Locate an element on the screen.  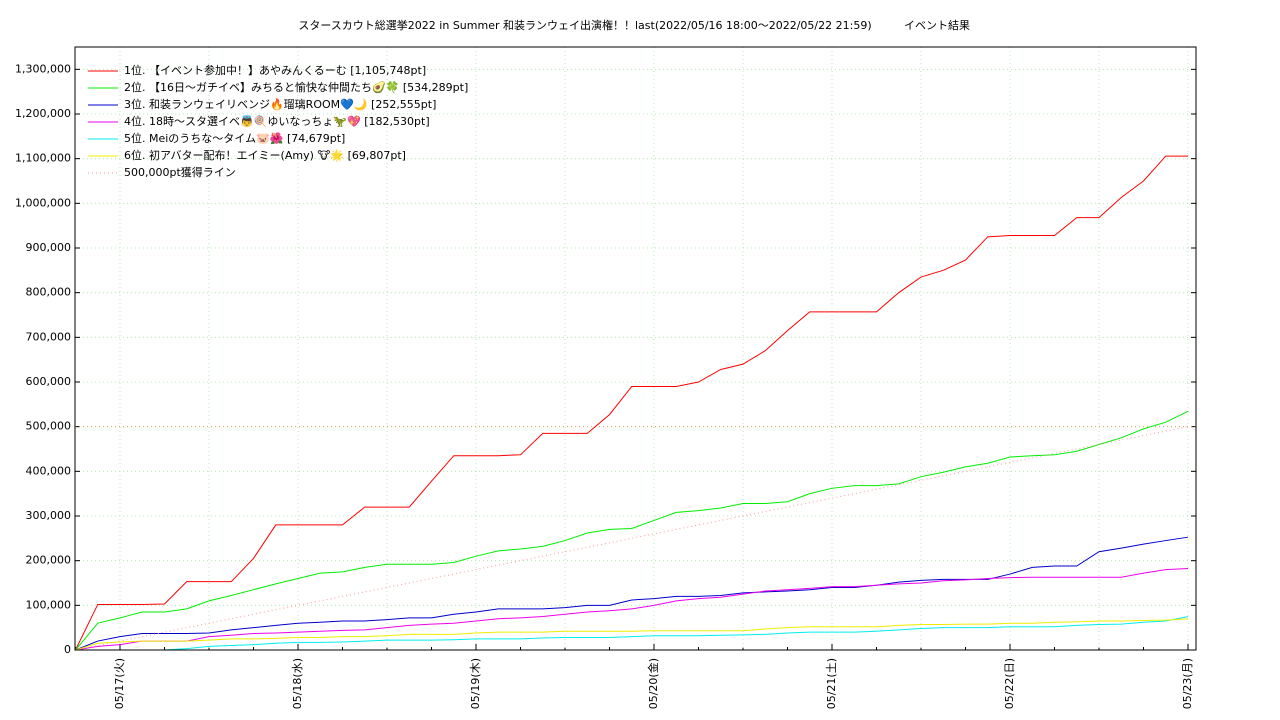
x-tick-label: 05/23(月) is located at coordinates (1187, 683).